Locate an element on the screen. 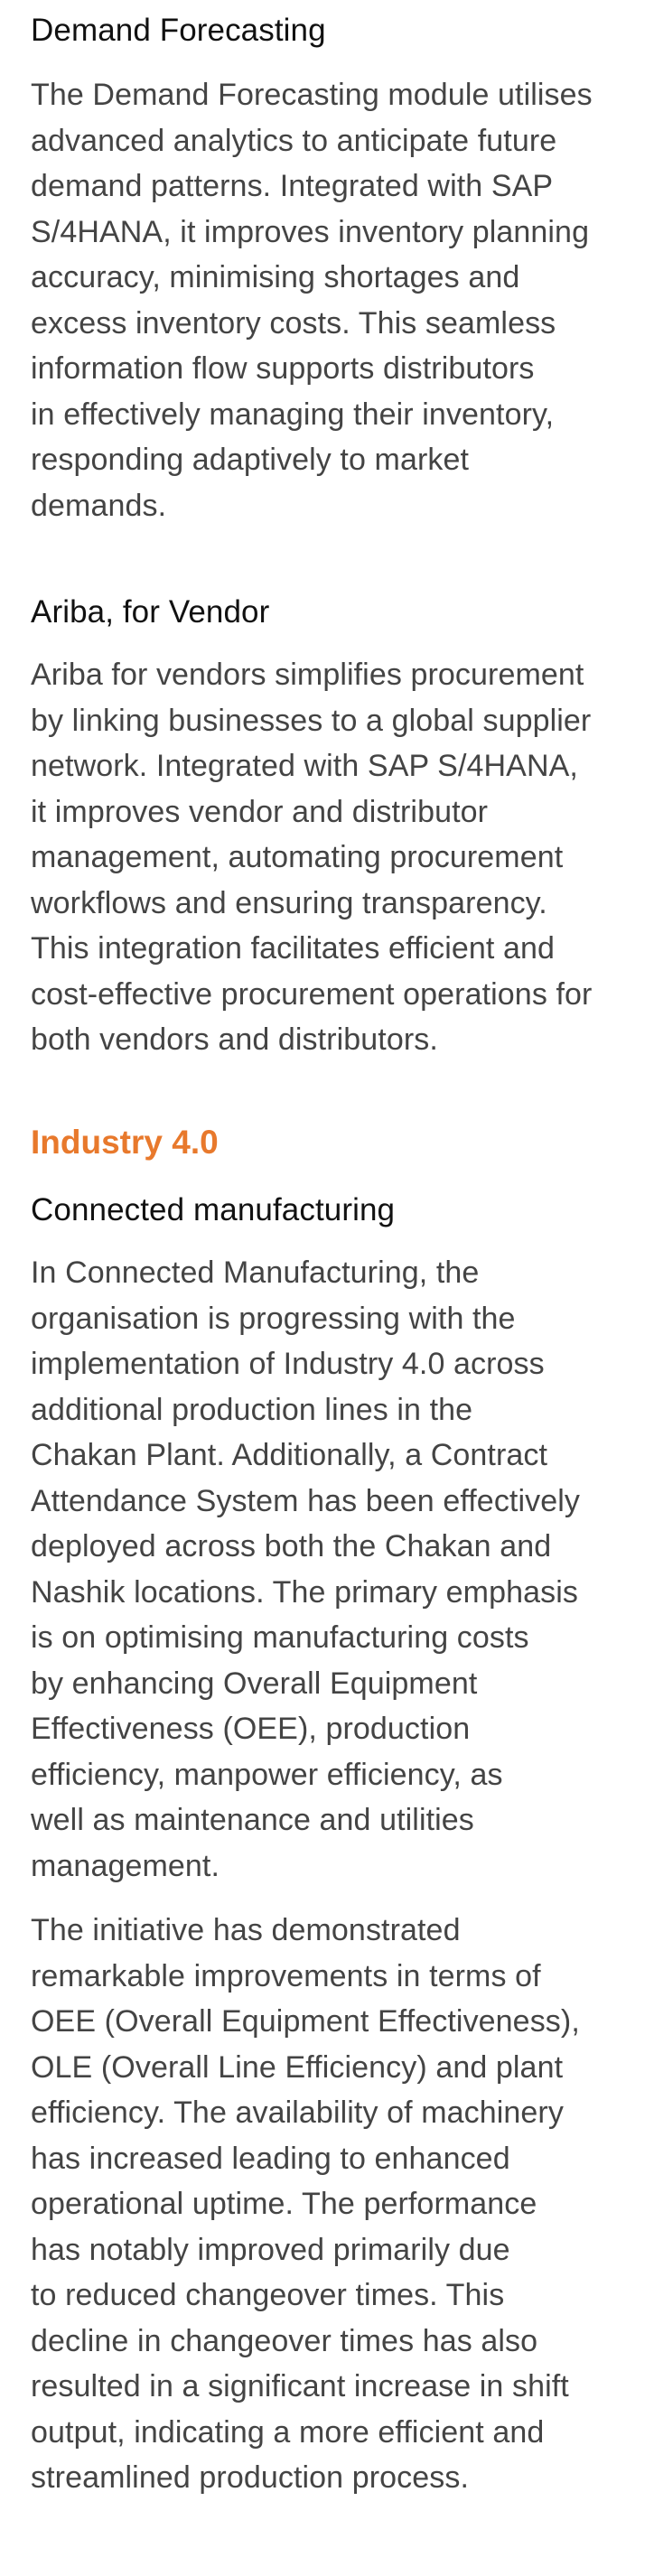 The height and width of the screenshot is (2576, 654). industry-section-heading: Industry 4.0 is located at coordinates (125, 1143).